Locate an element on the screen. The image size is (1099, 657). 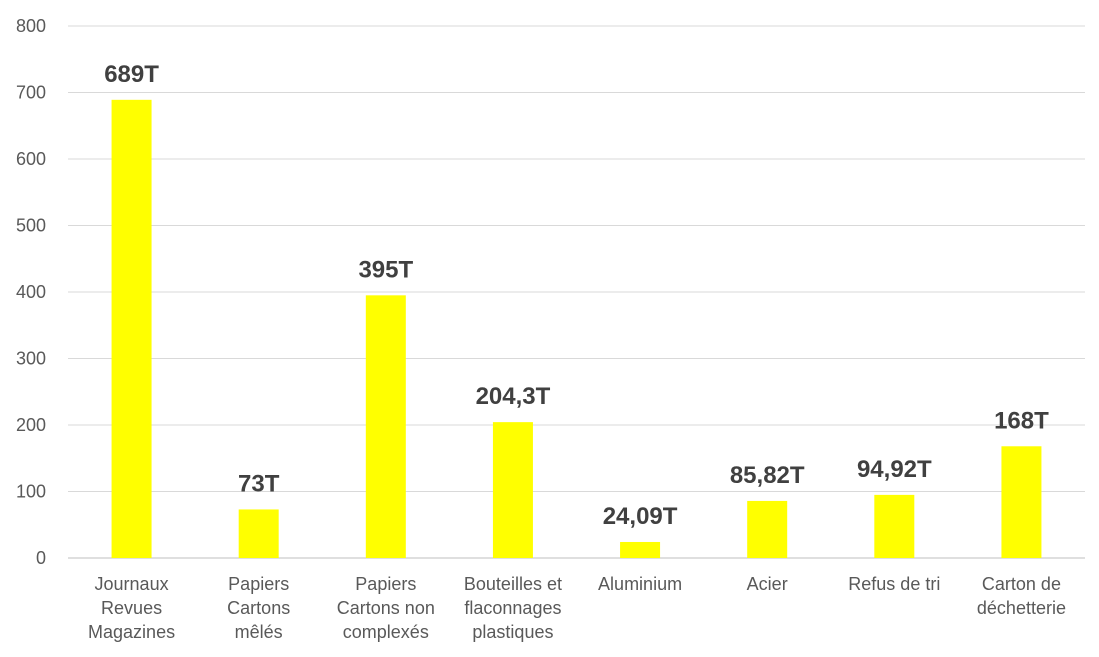
category-label-line: mêlés is located at coordinates (259, 632).